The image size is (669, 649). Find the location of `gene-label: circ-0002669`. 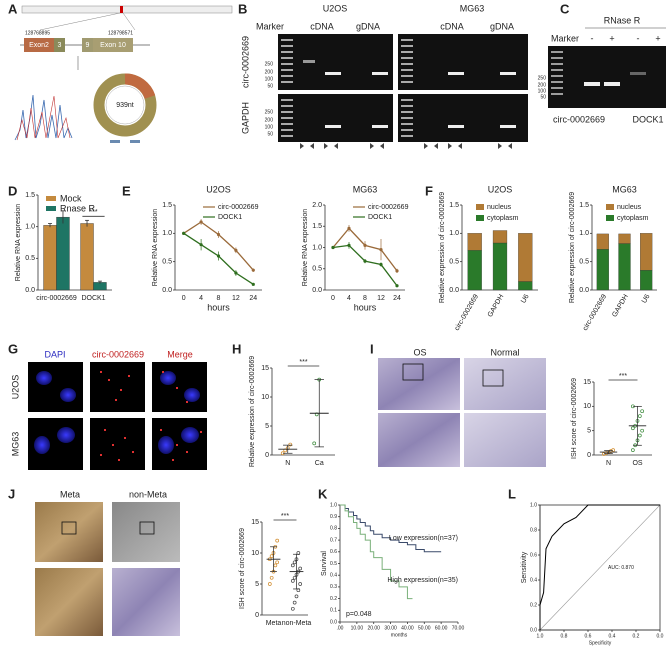

gene-label: circ-0002669 is located at coordinates (245, 62).